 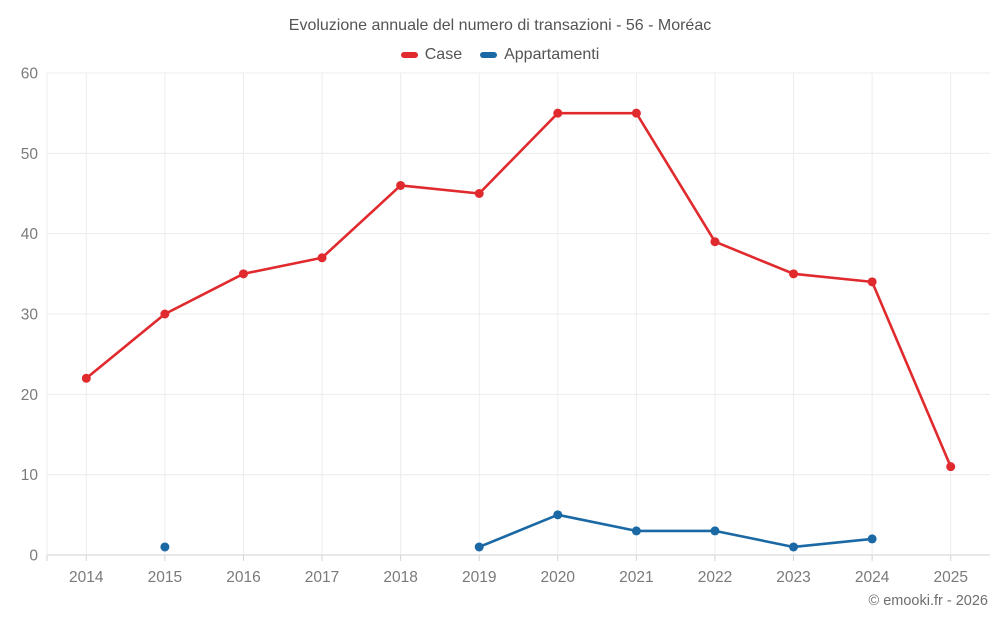 What do you see at coordinates (479, 193) in the screenshot?
I see `case-data-point-2019` at bounding box center [479, 193].